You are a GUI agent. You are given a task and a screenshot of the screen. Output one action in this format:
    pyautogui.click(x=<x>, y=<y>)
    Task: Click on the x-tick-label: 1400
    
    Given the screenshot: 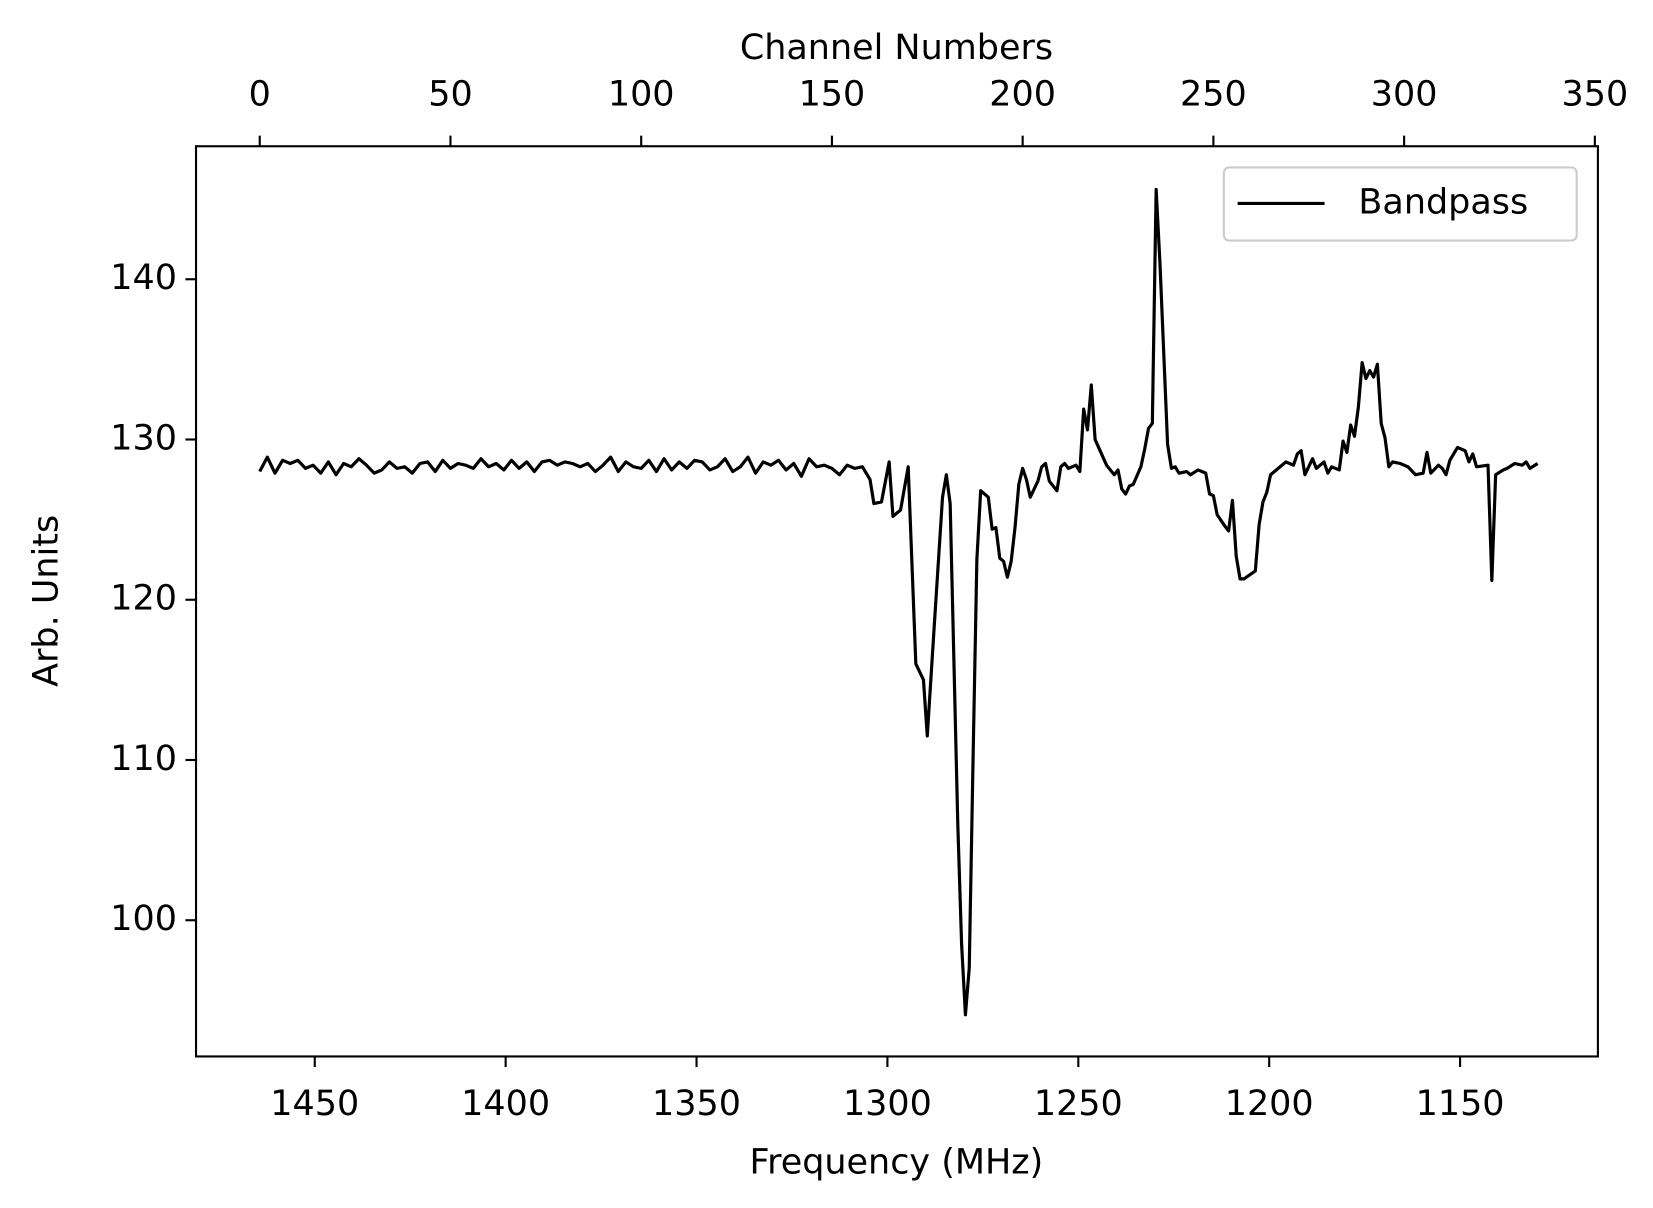 What is the action you would take?
    pyautogui.click(x=505, y=1104)
    